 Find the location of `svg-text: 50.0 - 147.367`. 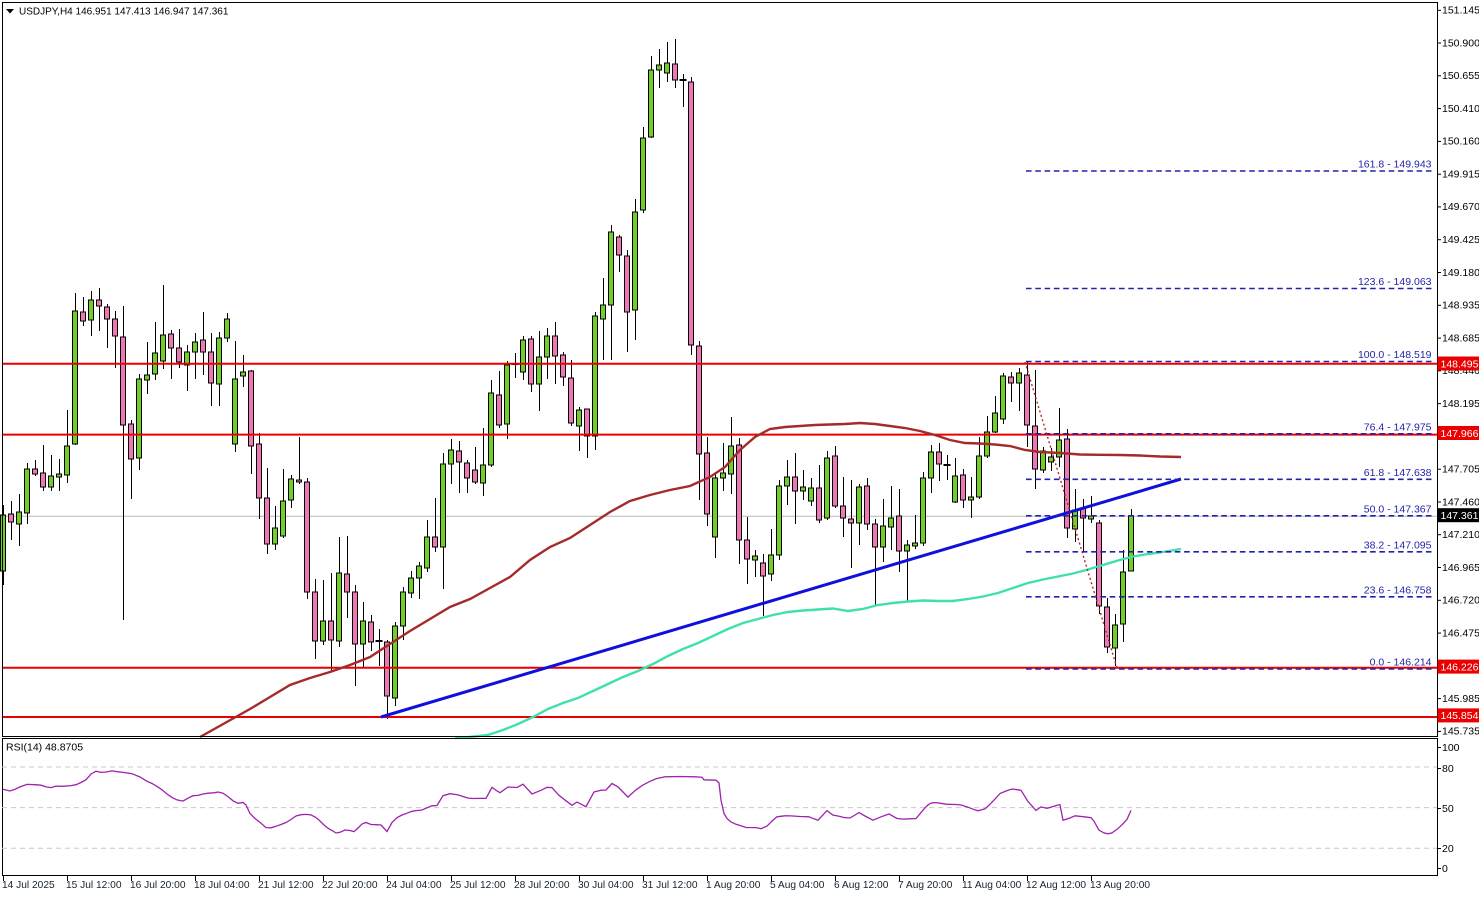

svg-text: 50.0 - 147.367 is located at coordinates (1398, 509).